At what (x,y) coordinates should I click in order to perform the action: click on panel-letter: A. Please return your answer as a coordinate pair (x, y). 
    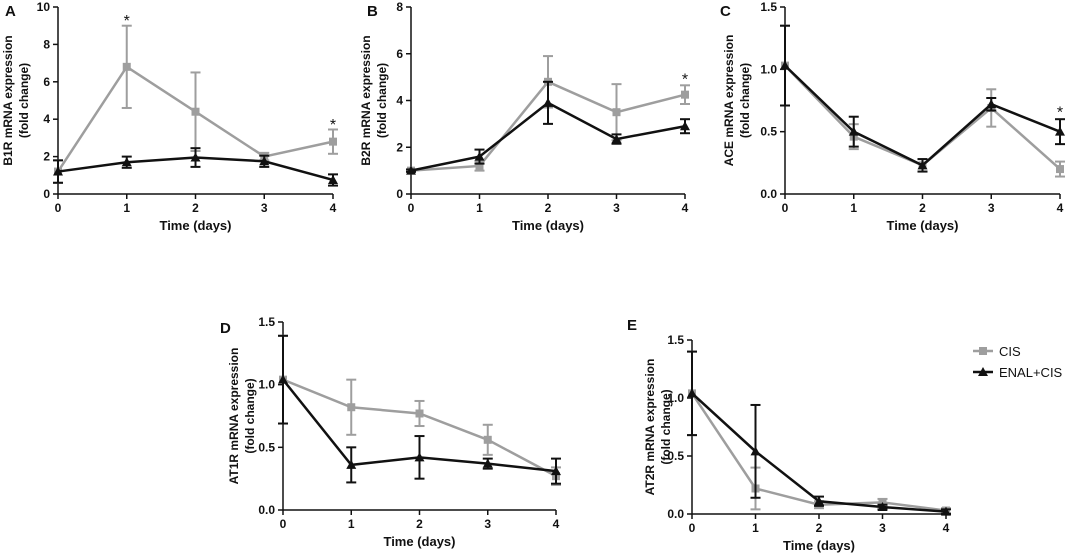
    Looking at the image, I should click on (10, 11).